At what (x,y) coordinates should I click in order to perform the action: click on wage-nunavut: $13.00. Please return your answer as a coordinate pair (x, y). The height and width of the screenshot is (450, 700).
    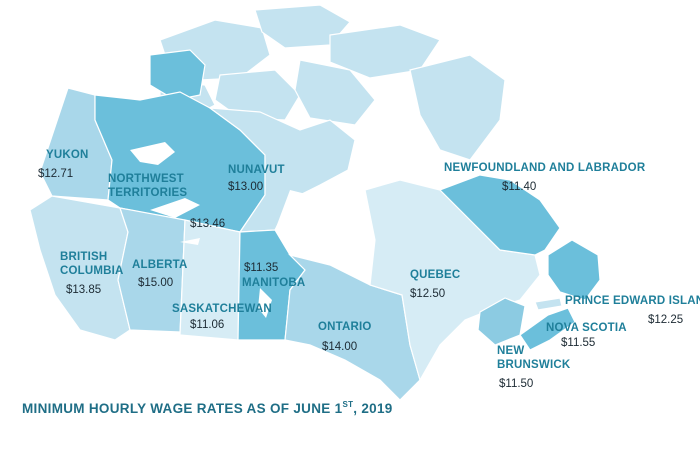
    Looking at the image, I should click on (246, 187).